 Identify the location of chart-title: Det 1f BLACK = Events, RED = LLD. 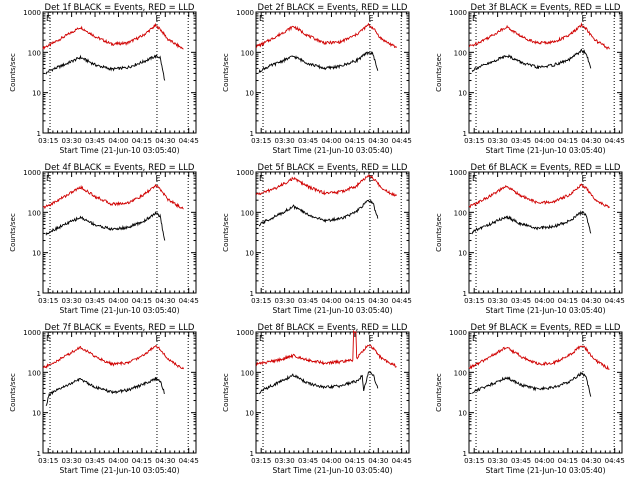
(120, 8).